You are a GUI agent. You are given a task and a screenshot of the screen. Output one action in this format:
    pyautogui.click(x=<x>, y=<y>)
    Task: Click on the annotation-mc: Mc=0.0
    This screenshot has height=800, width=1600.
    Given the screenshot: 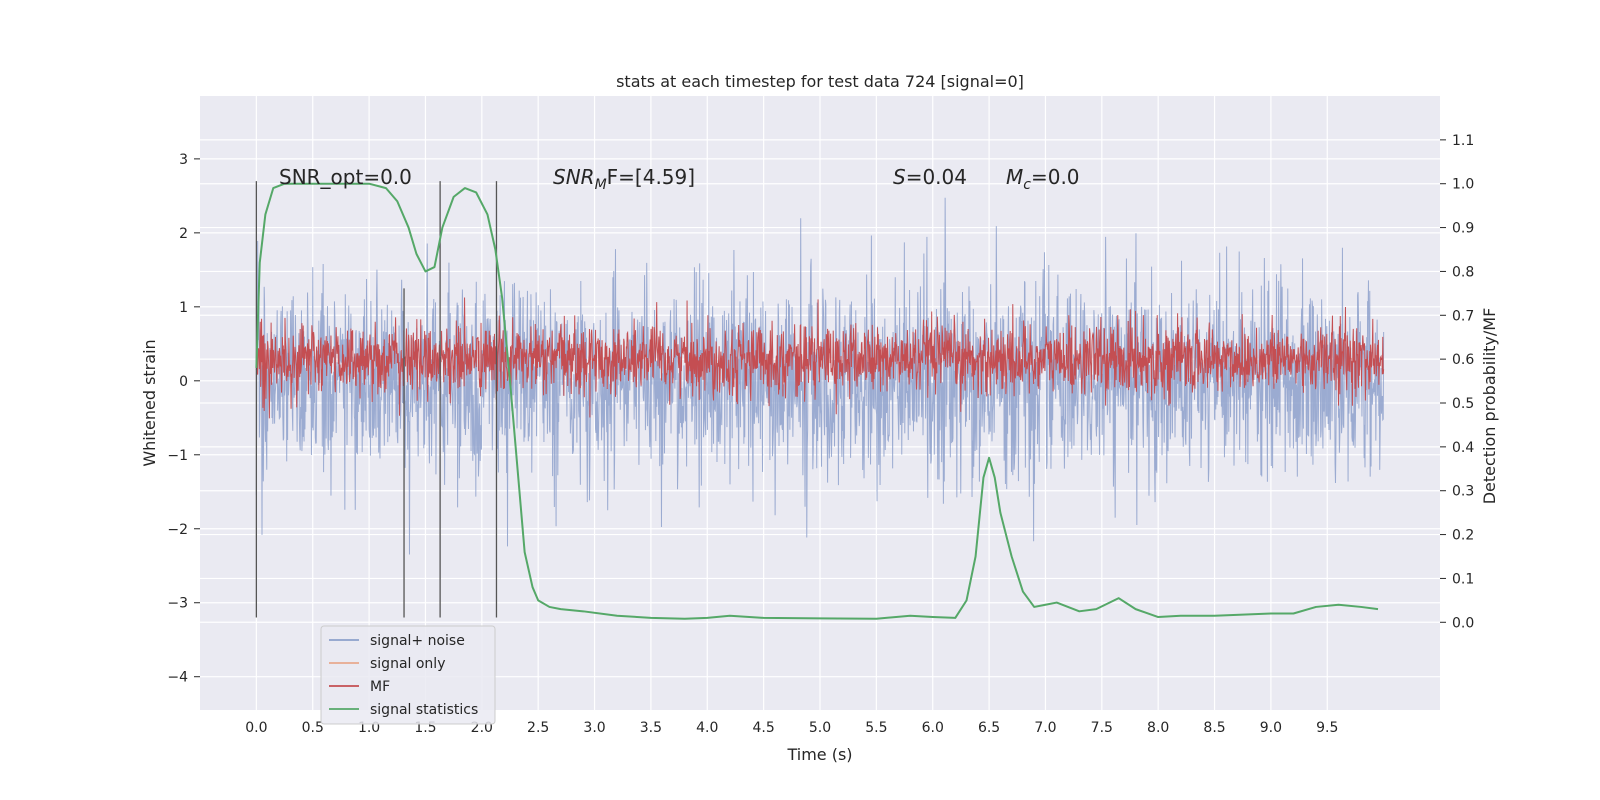 What is the action you would take?
    pyautogui.click(x=1043, y=179)
    